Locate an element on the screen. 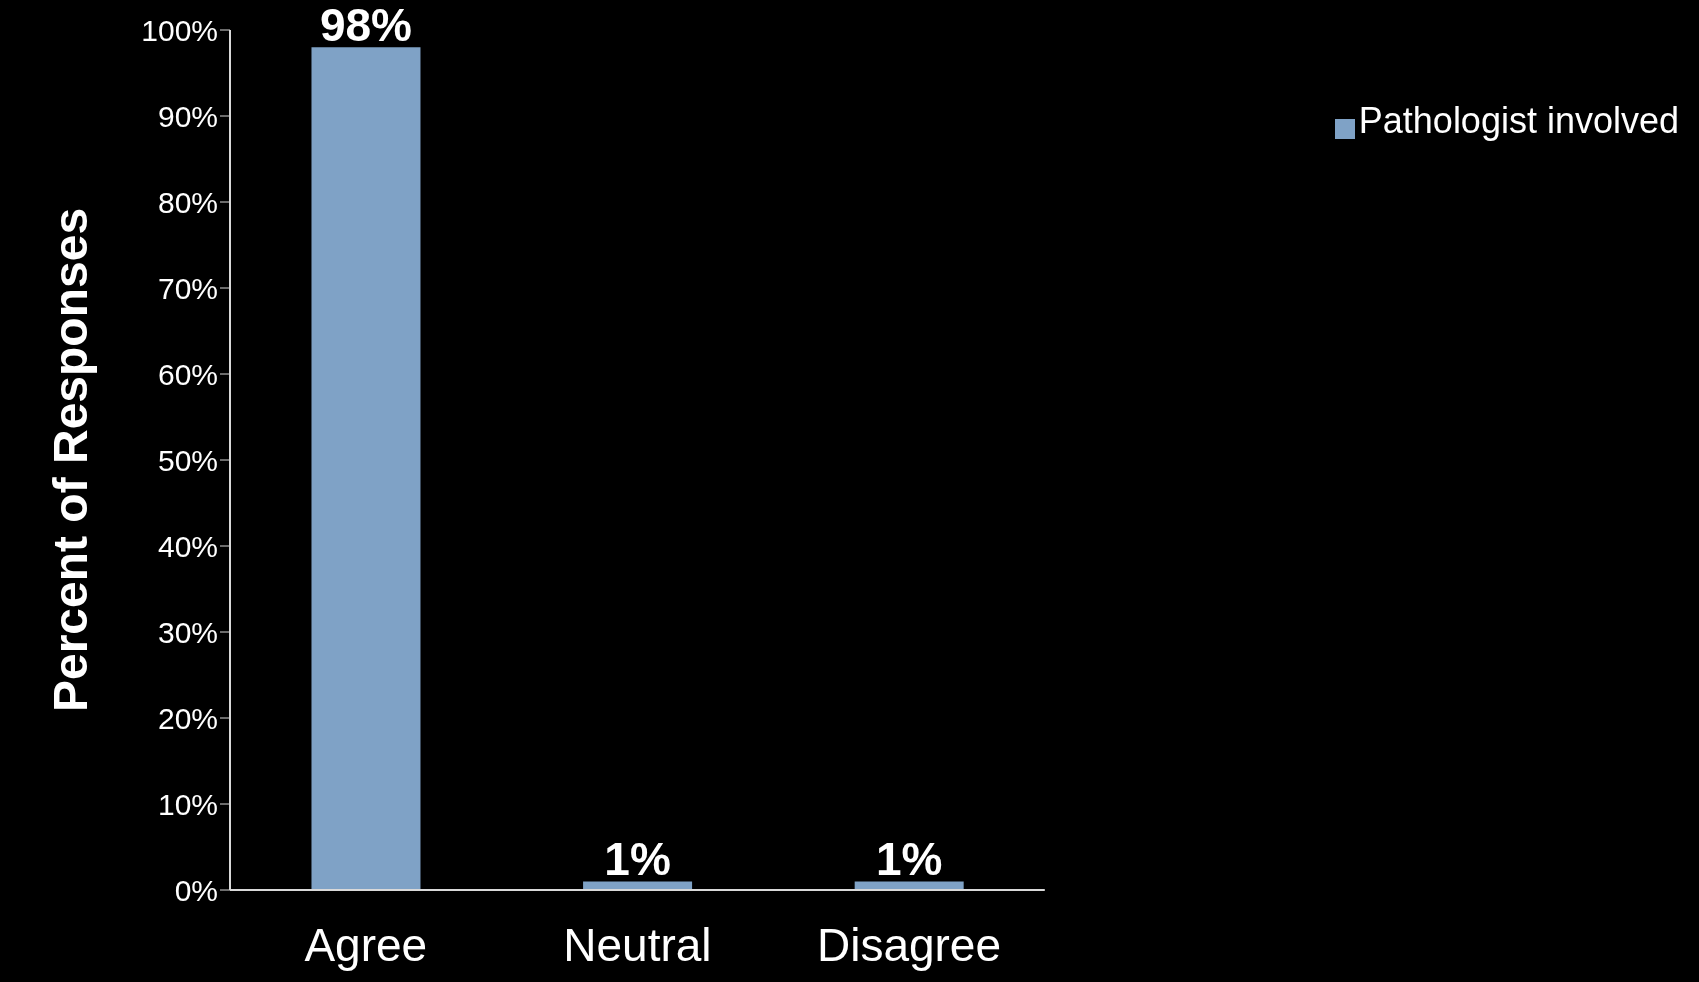 The image size is (1699, 982). y-tick-label: 10% is located at coordinates (187, 804).